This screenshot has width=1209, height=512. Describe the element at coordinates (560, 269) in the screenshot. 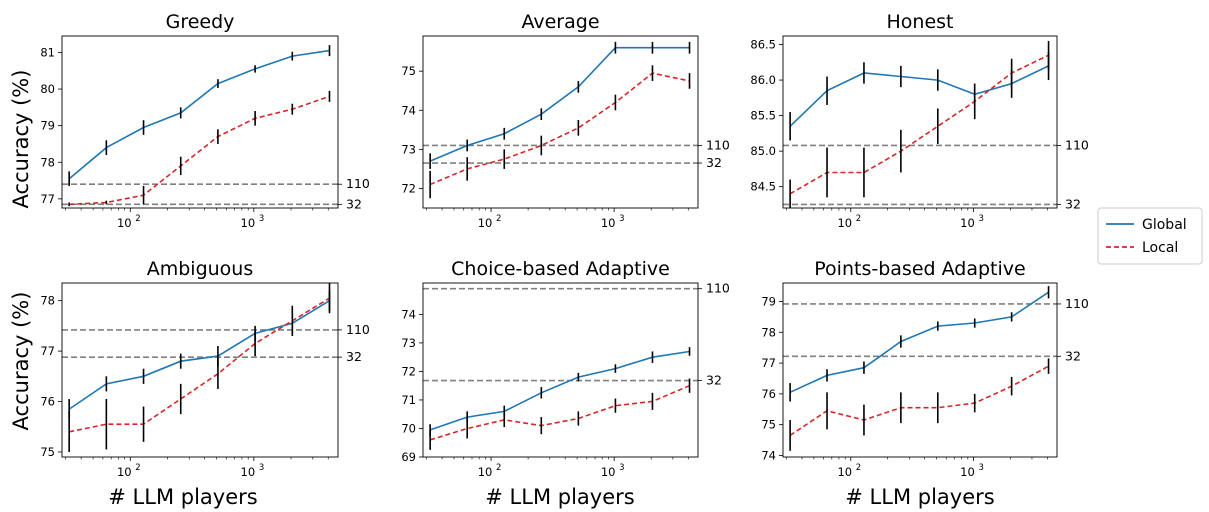

I see `chart-title: Choice-based Adaptive` at that location.